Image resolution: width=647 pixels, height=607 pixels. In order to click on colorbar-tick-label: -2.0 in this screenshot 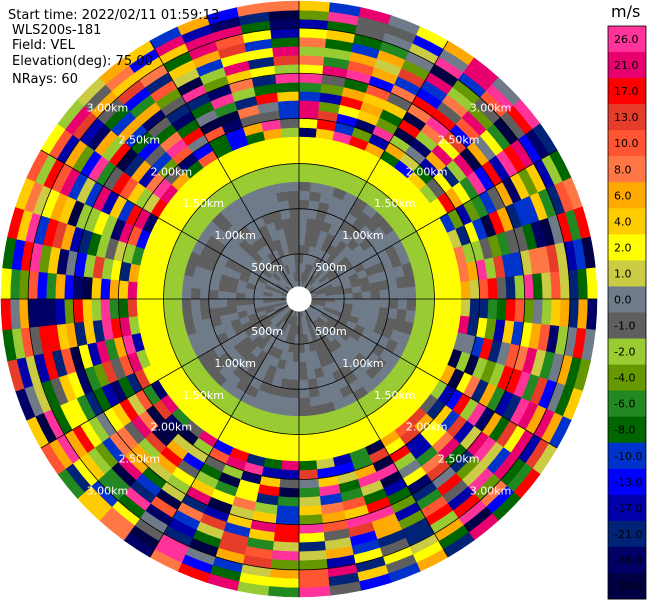, I will do `click(624, 352)`.